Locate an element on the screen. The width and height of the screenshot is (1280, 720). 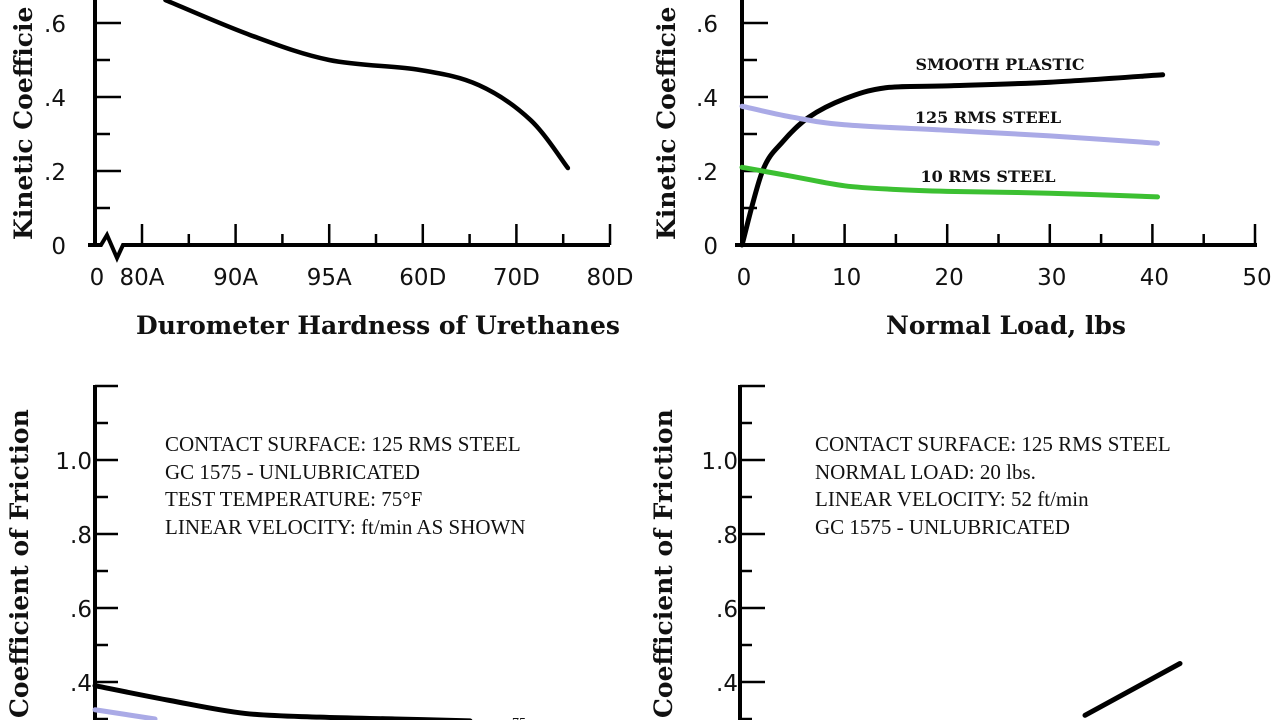
chart4-y-tick-label: .4 is located at coordinates (727, 684).